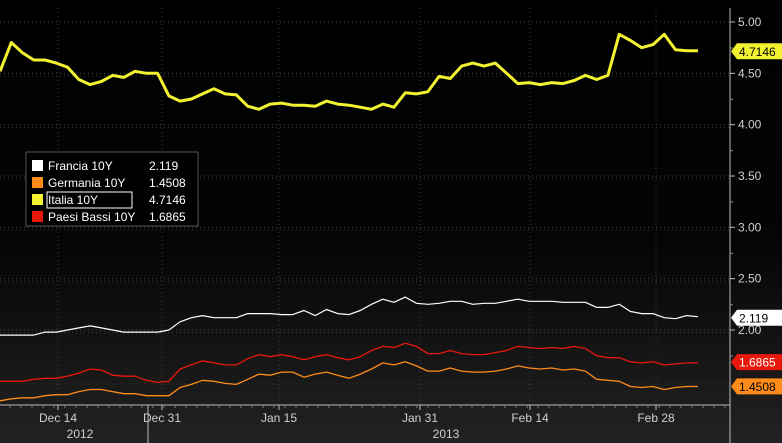 The width and height of the screenshot is (782, 443). Describe the element at coordinates (750, 73) in the screenshot. I see `y-tick-label: 4.50` at that location.